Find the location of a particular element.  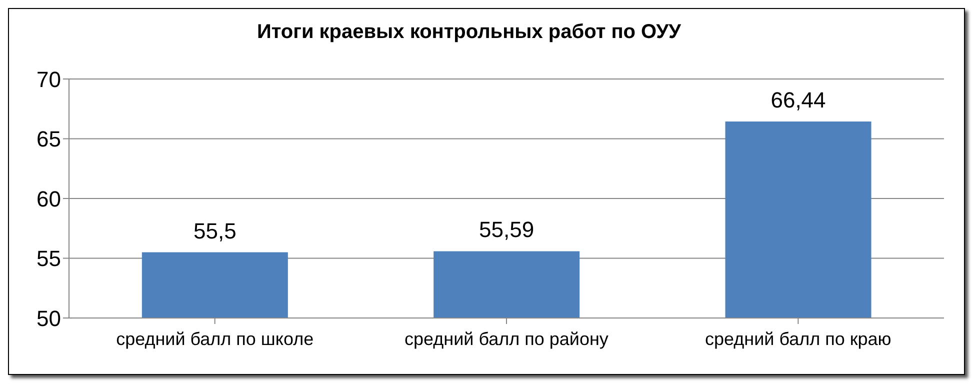

chart-title: Итоги краевых контрольных работ по ОУУ is located at coordinates (469, 32).